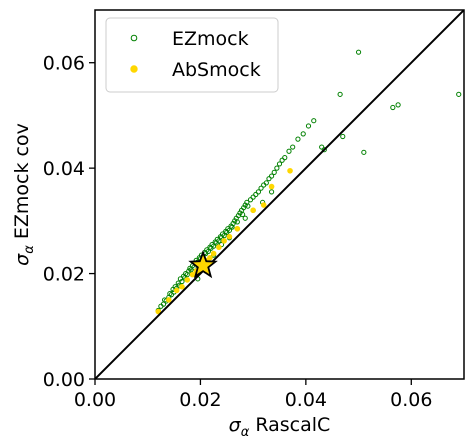 The width and height of the screenshot is (474, 448). I want to click on y-tick-label: 0.06, so click(64, 64).